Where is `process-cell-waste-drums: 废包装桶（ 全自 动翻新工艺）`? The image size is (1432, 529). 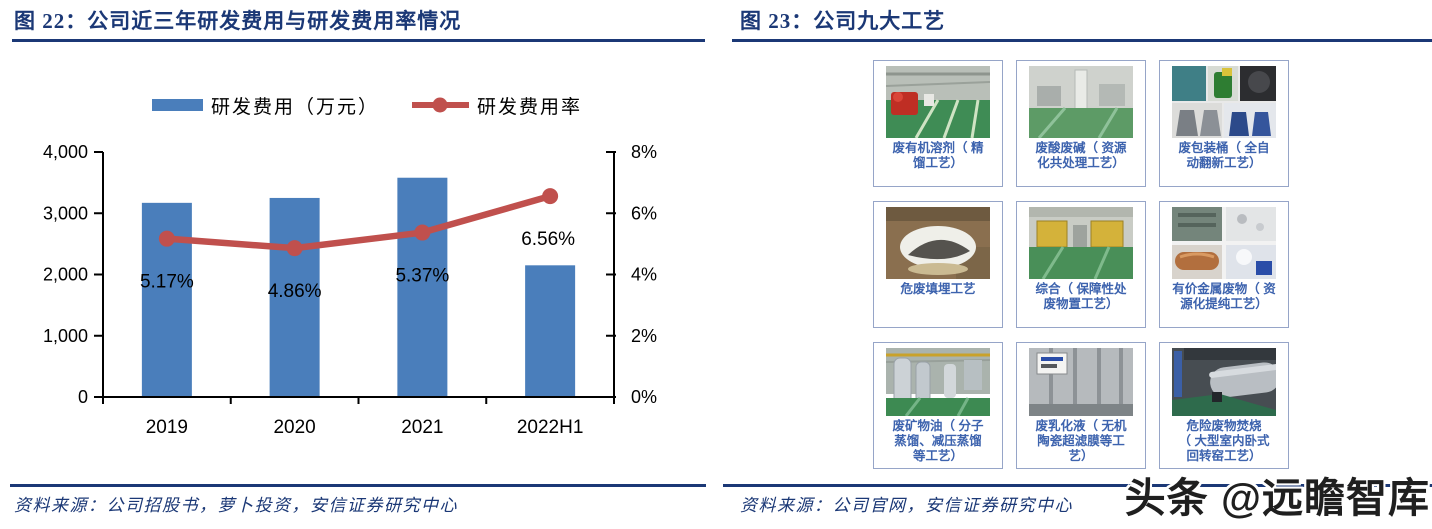 process-cell-waste-drums: 废包装桶（ 全自 动翻新工艺） is located at coordinates (1224, 123).